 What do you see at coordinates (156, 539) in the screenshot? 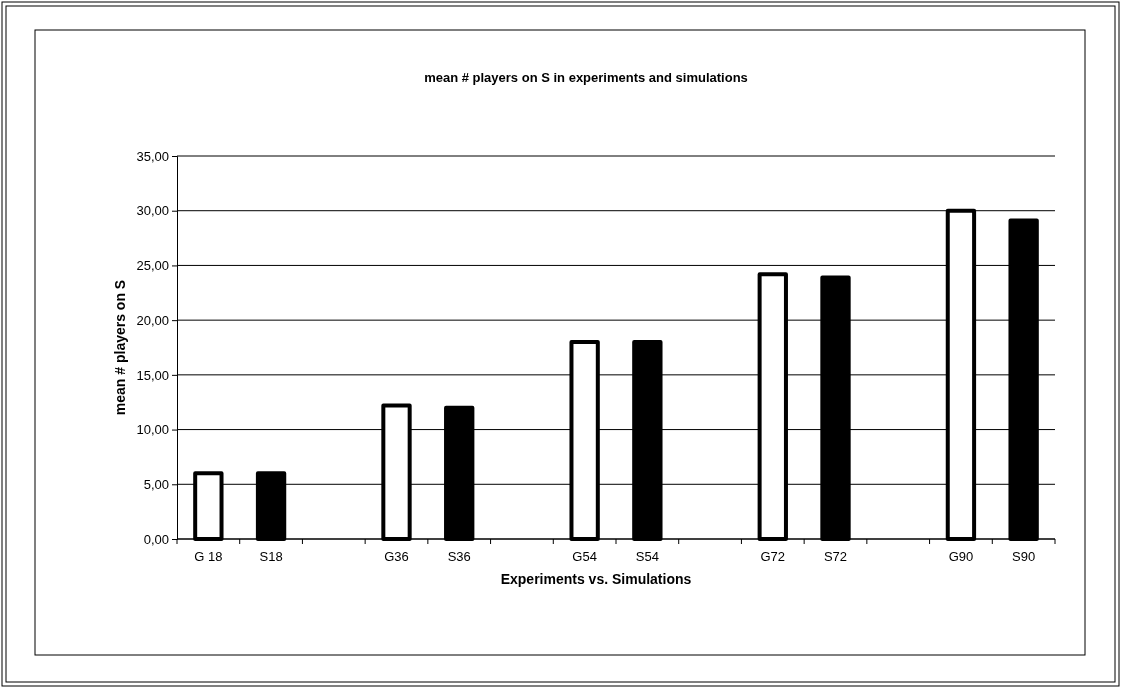
I see `y-tick-label: 0,00` at bounding box center [156, 539].